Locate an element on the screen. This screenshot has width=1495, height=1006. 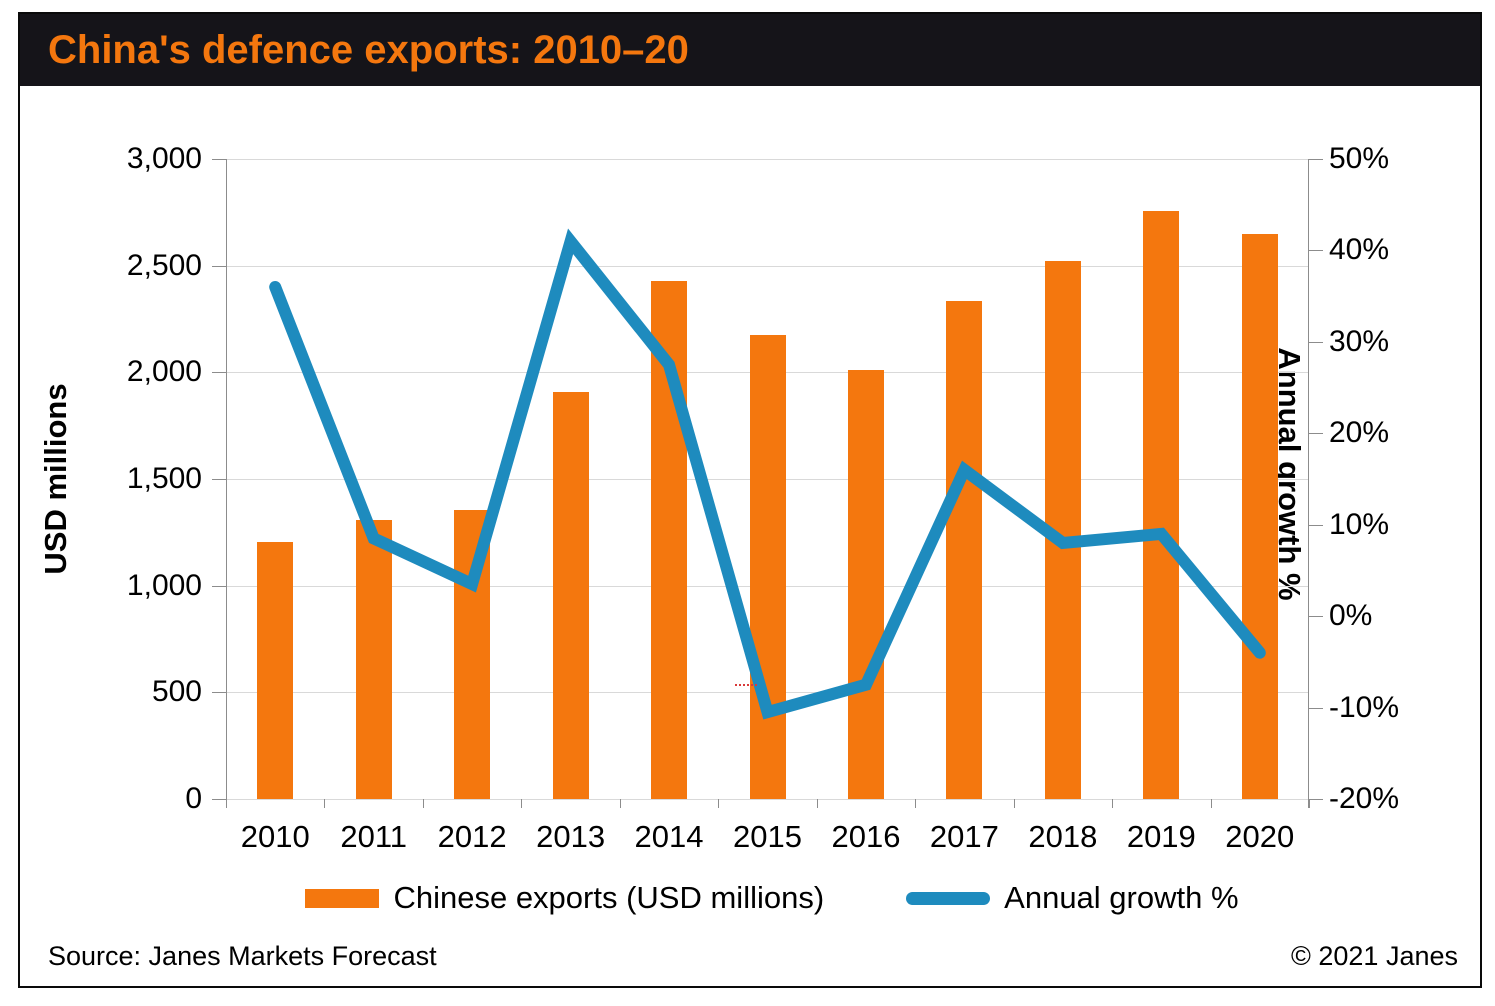
legend-item-growth: Annual growth % is located at coordinates (1072, 898).